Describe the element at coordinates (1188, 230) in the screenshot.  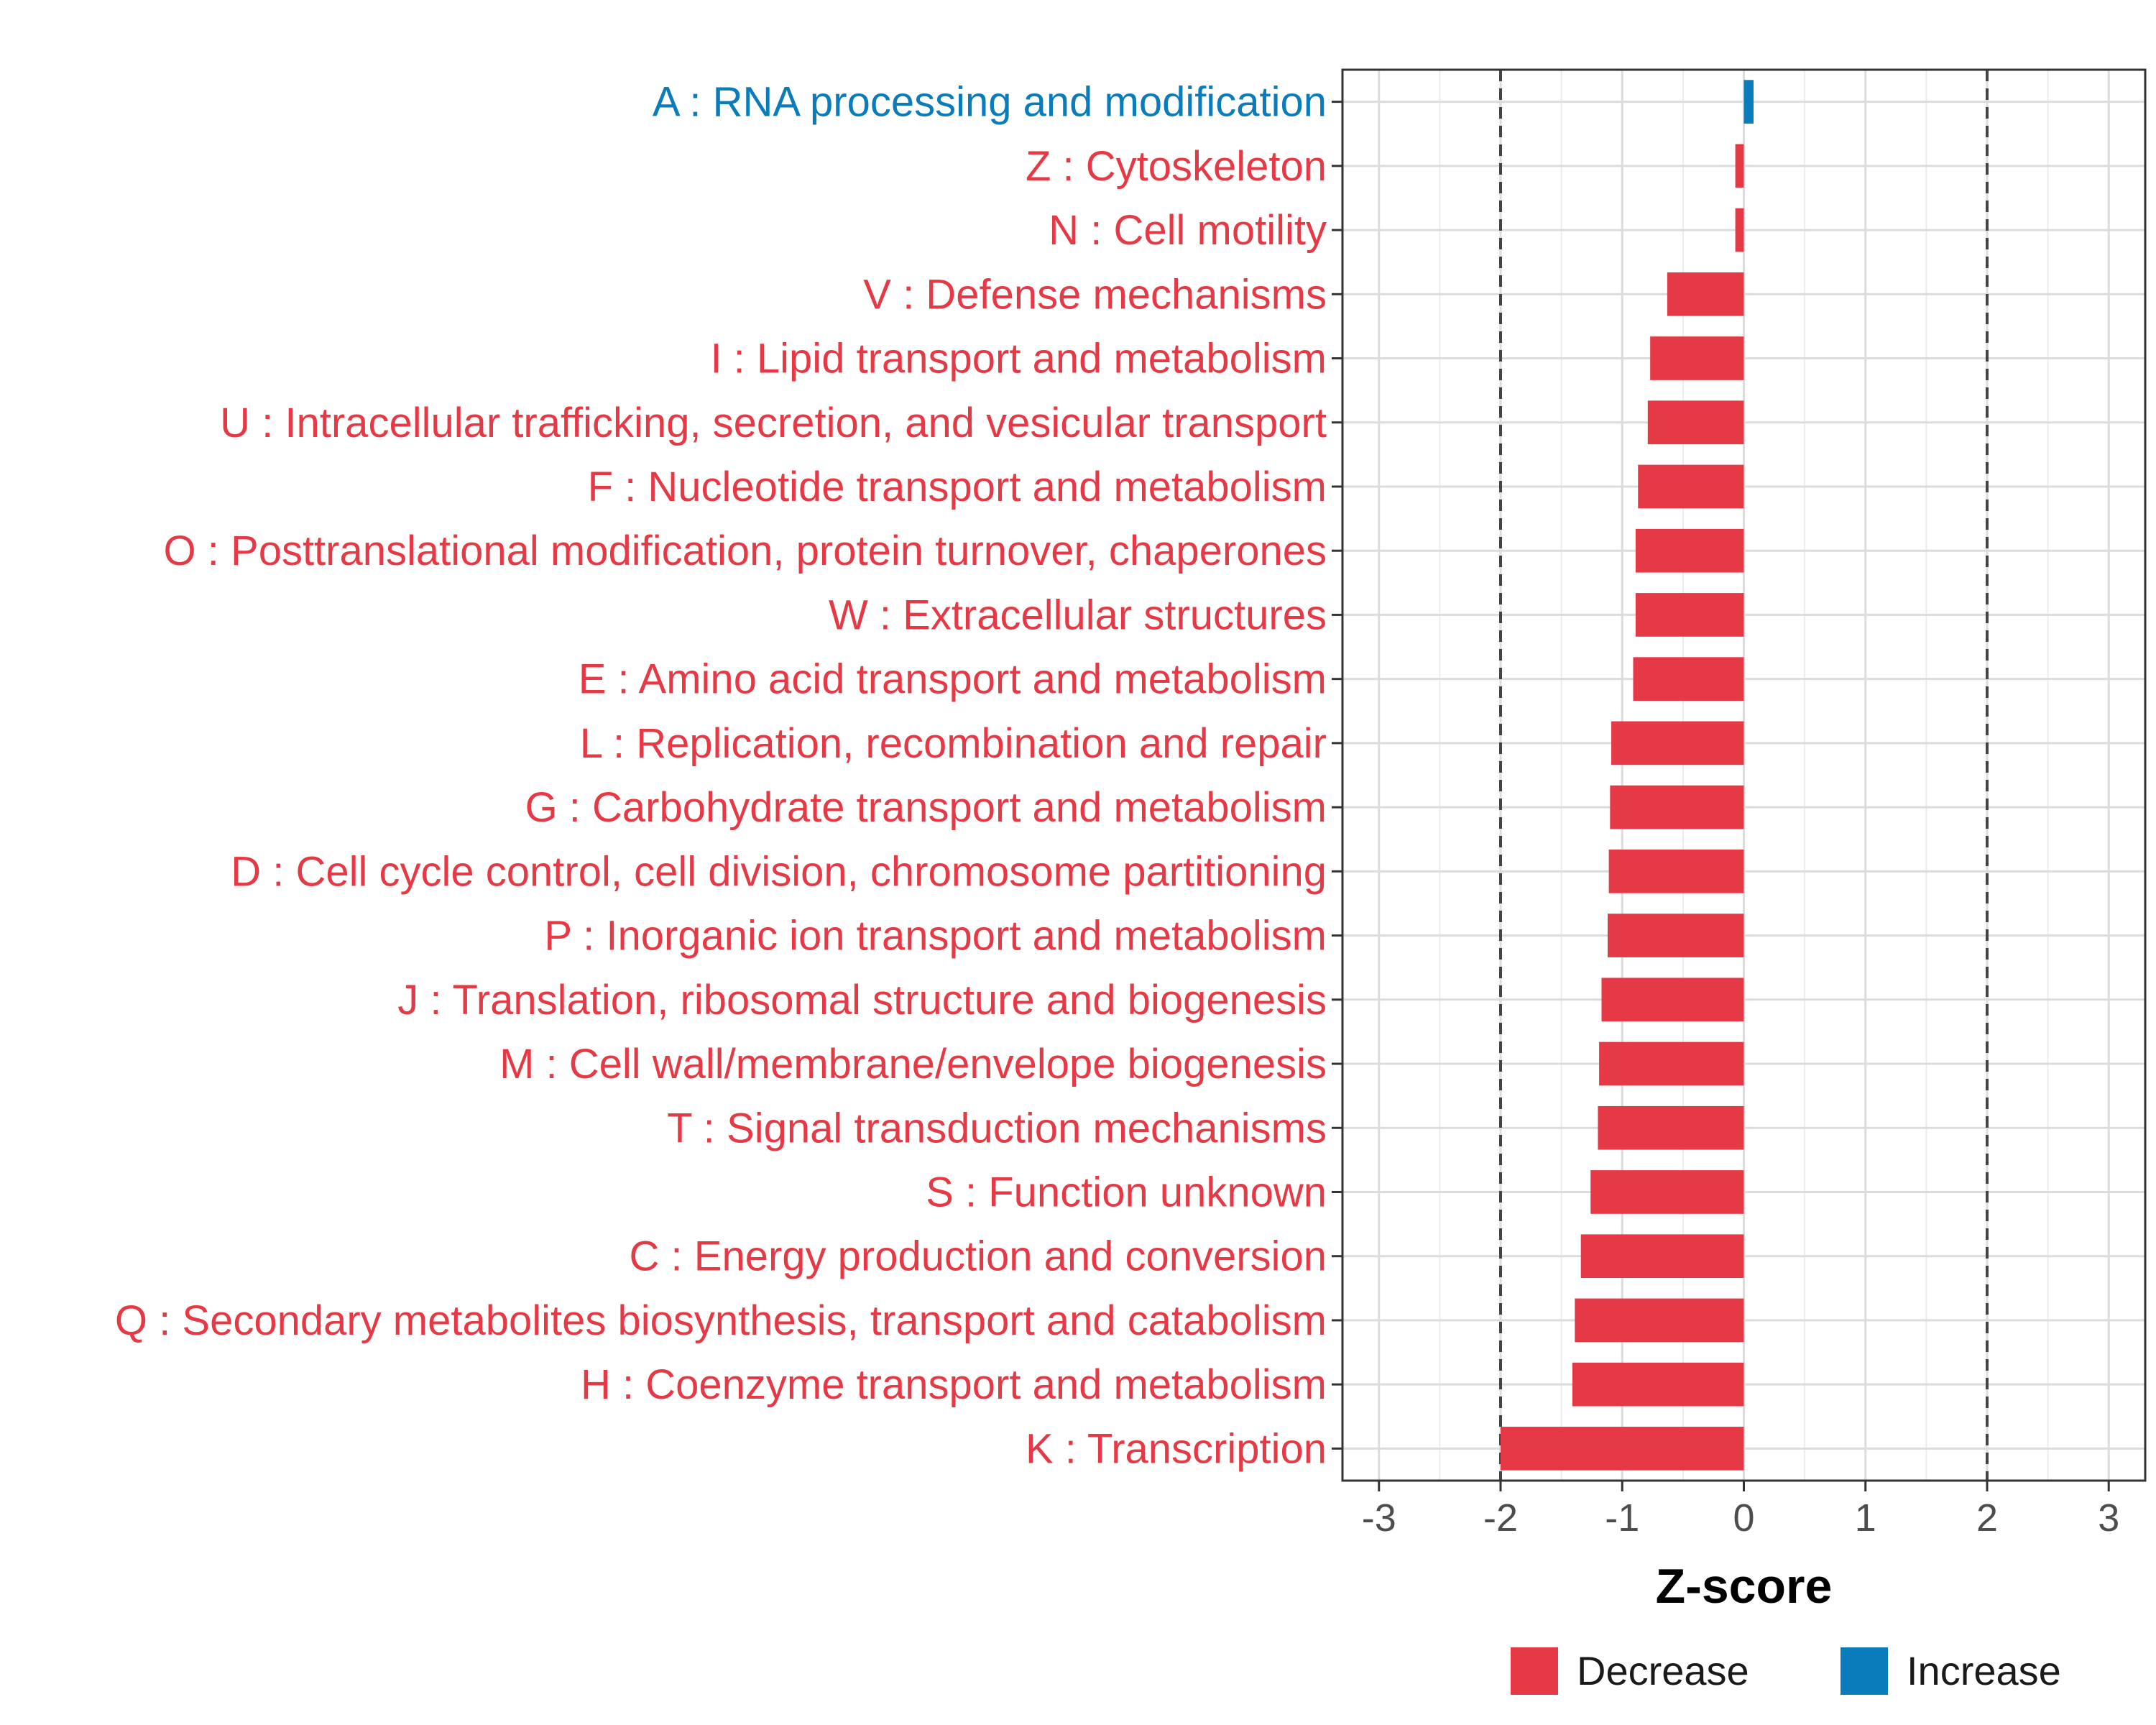
I see `category-label: N : Cell motility` at that location.